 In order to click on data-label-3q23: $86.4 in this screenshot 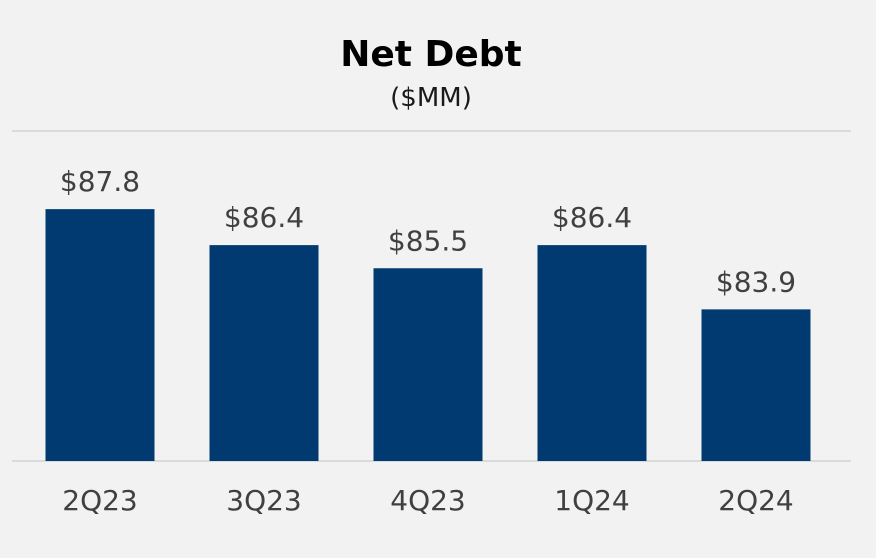, I will do `click(264, 217)`.